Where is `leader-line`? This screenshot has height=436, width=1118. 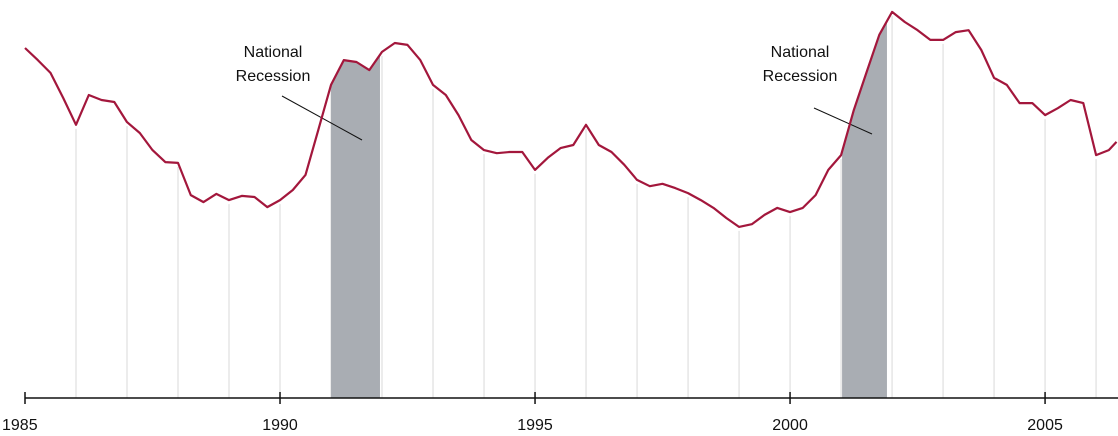 leader-line is located at coordinates (843, 121).